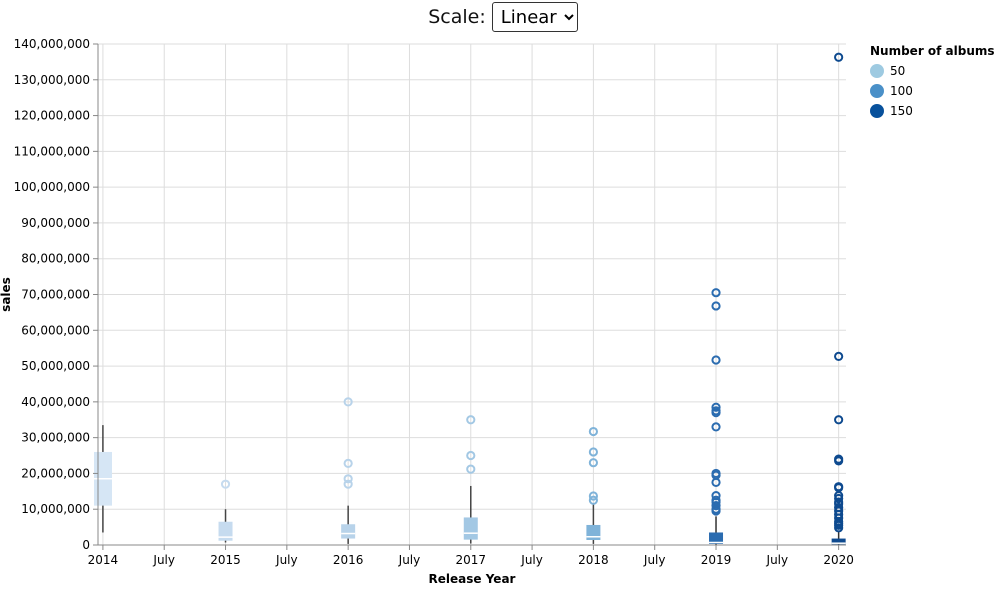 The width and height of the screenshot is (1006, 595). I want to click on box-2018, so click(593, 485).